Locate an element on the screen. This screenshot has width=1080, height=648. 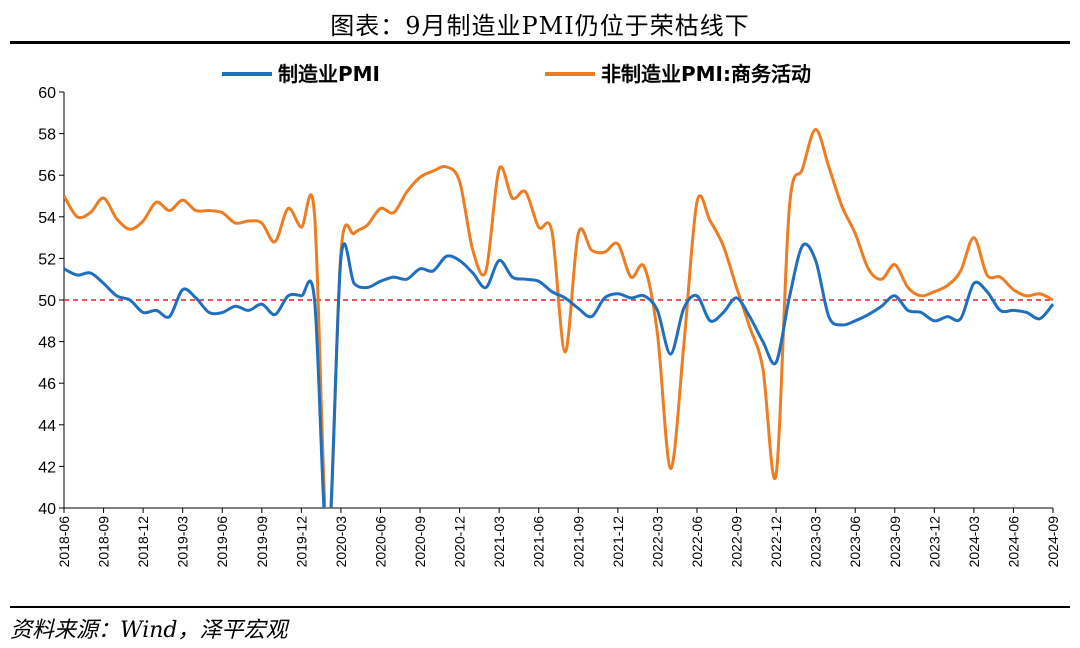
legend: 制造业PMI 非制造业PMI:商务活动 is located at coordinates (516, 74).